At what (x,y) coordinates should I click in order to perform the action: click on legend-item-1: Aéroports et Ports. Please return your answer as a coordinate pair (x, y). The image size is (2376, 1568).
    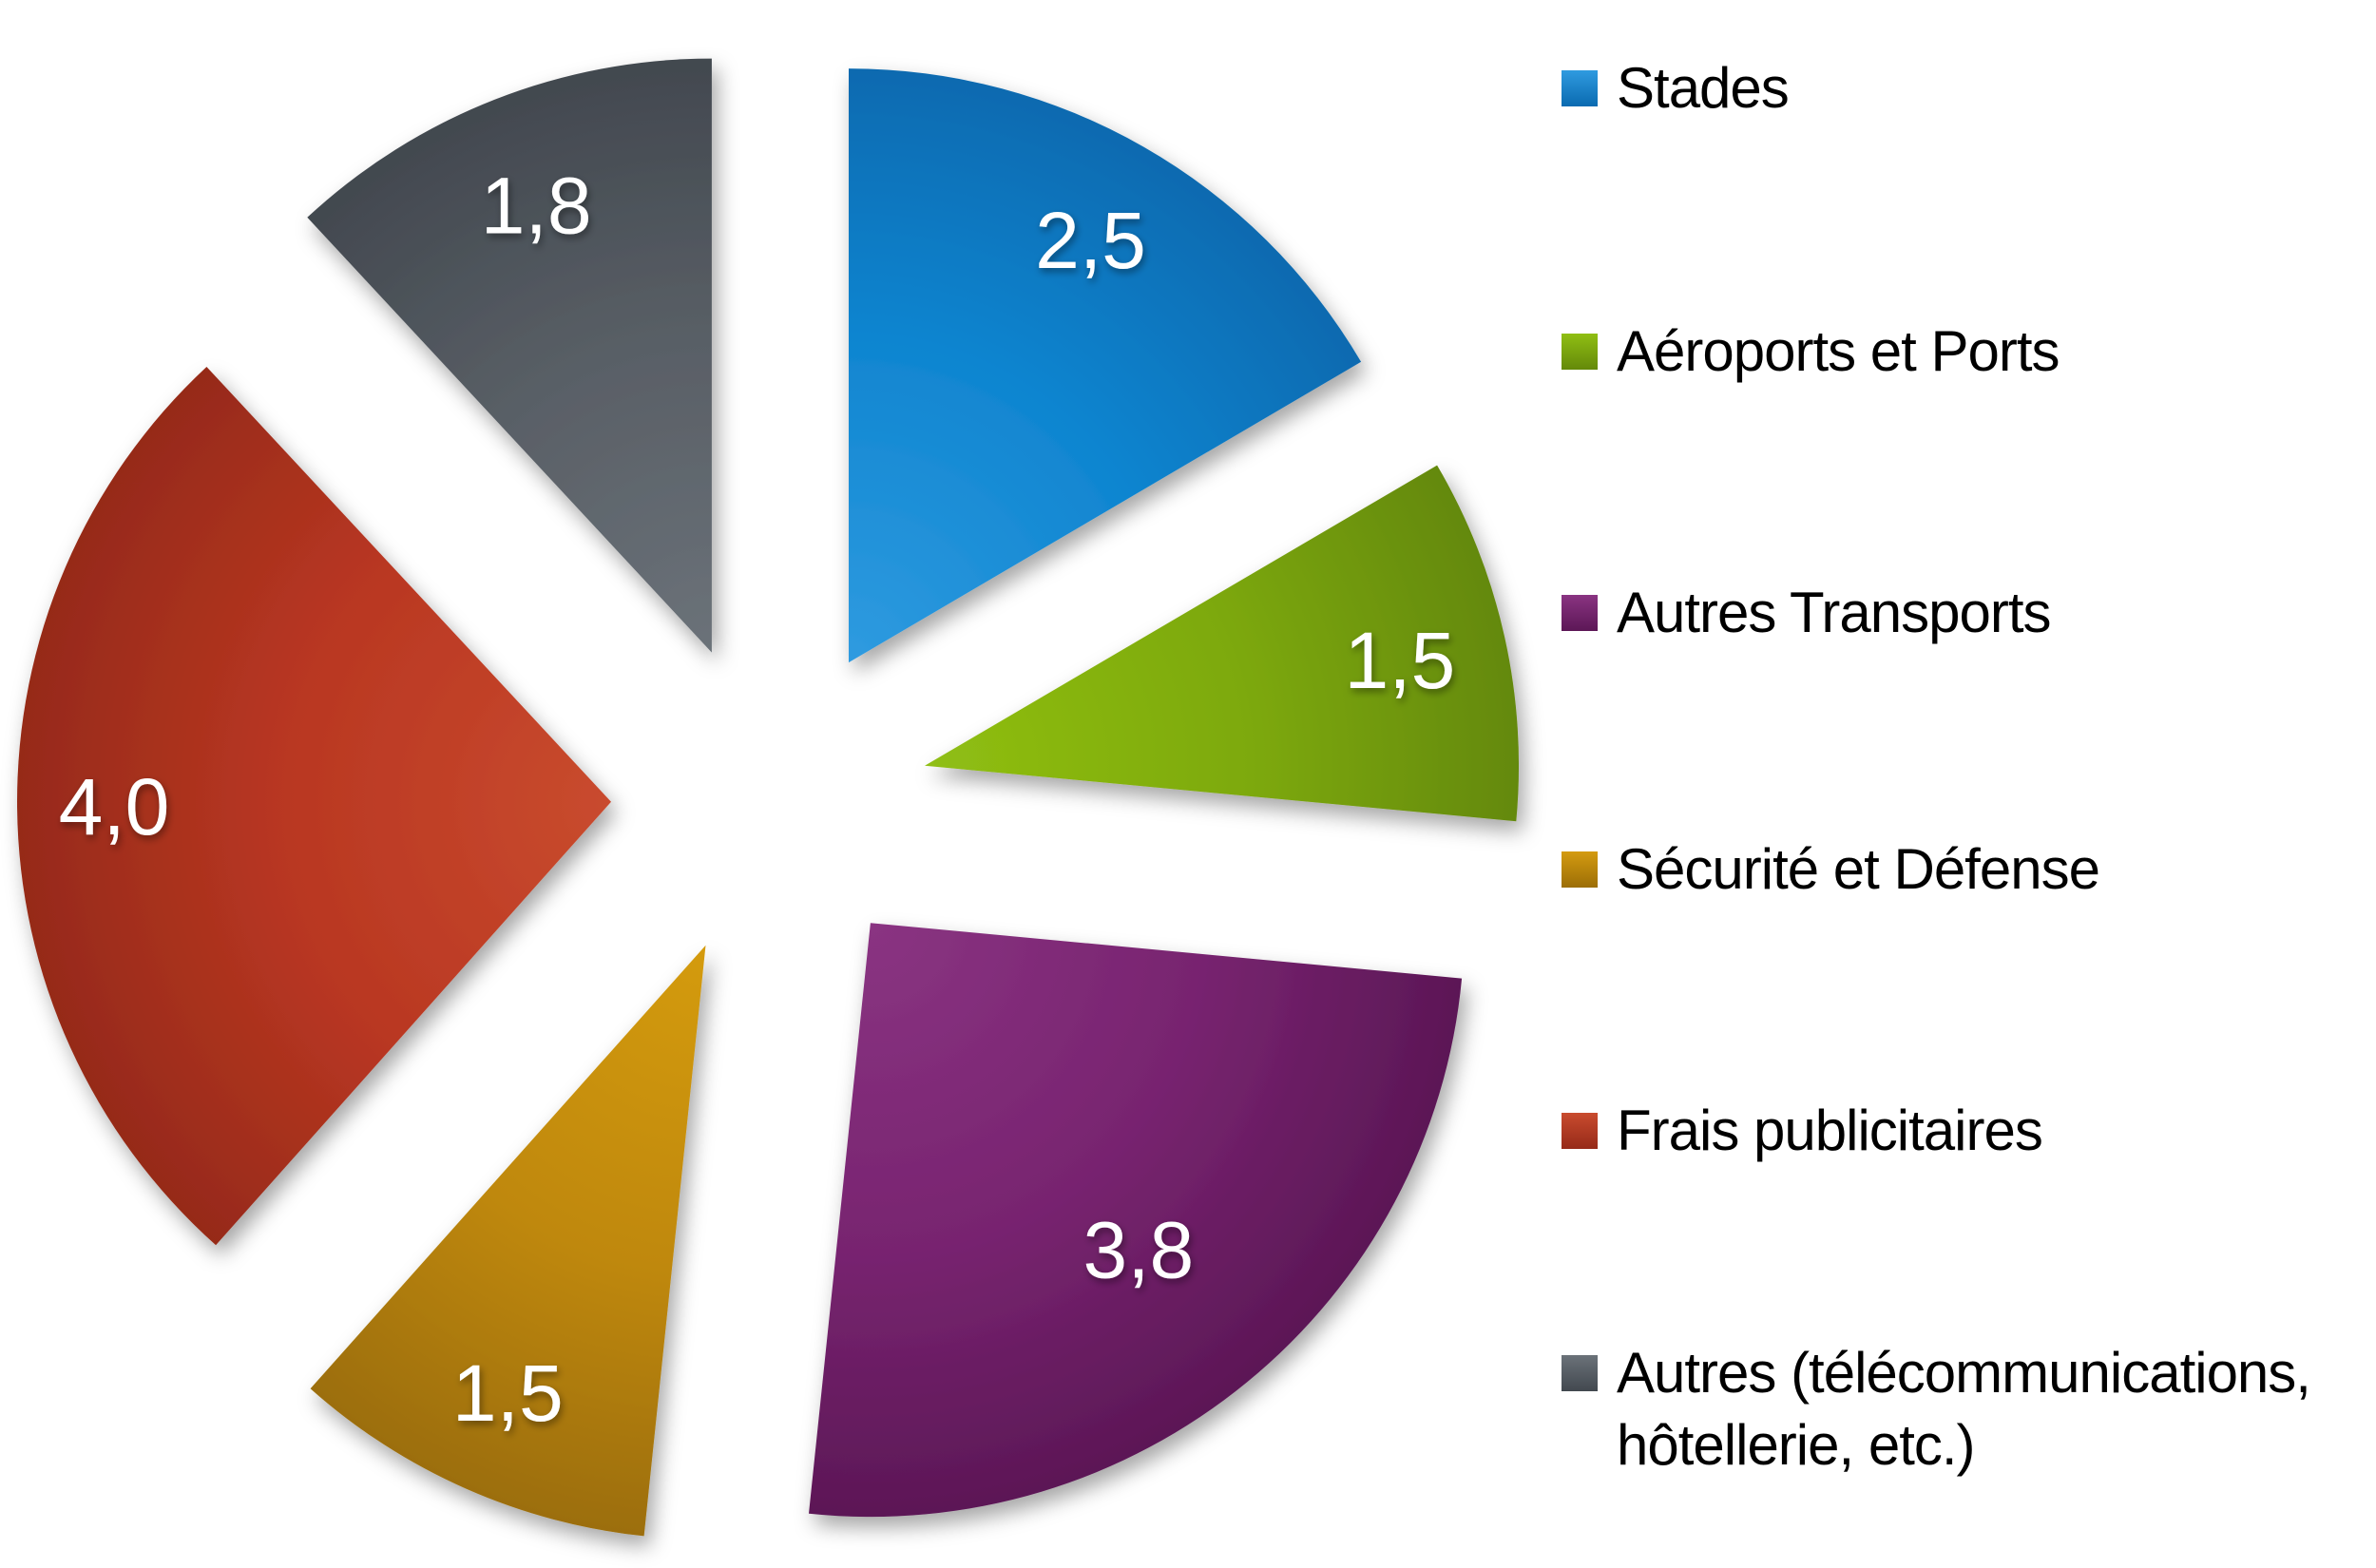
    Looking at the image, I should click on (1811, 352).